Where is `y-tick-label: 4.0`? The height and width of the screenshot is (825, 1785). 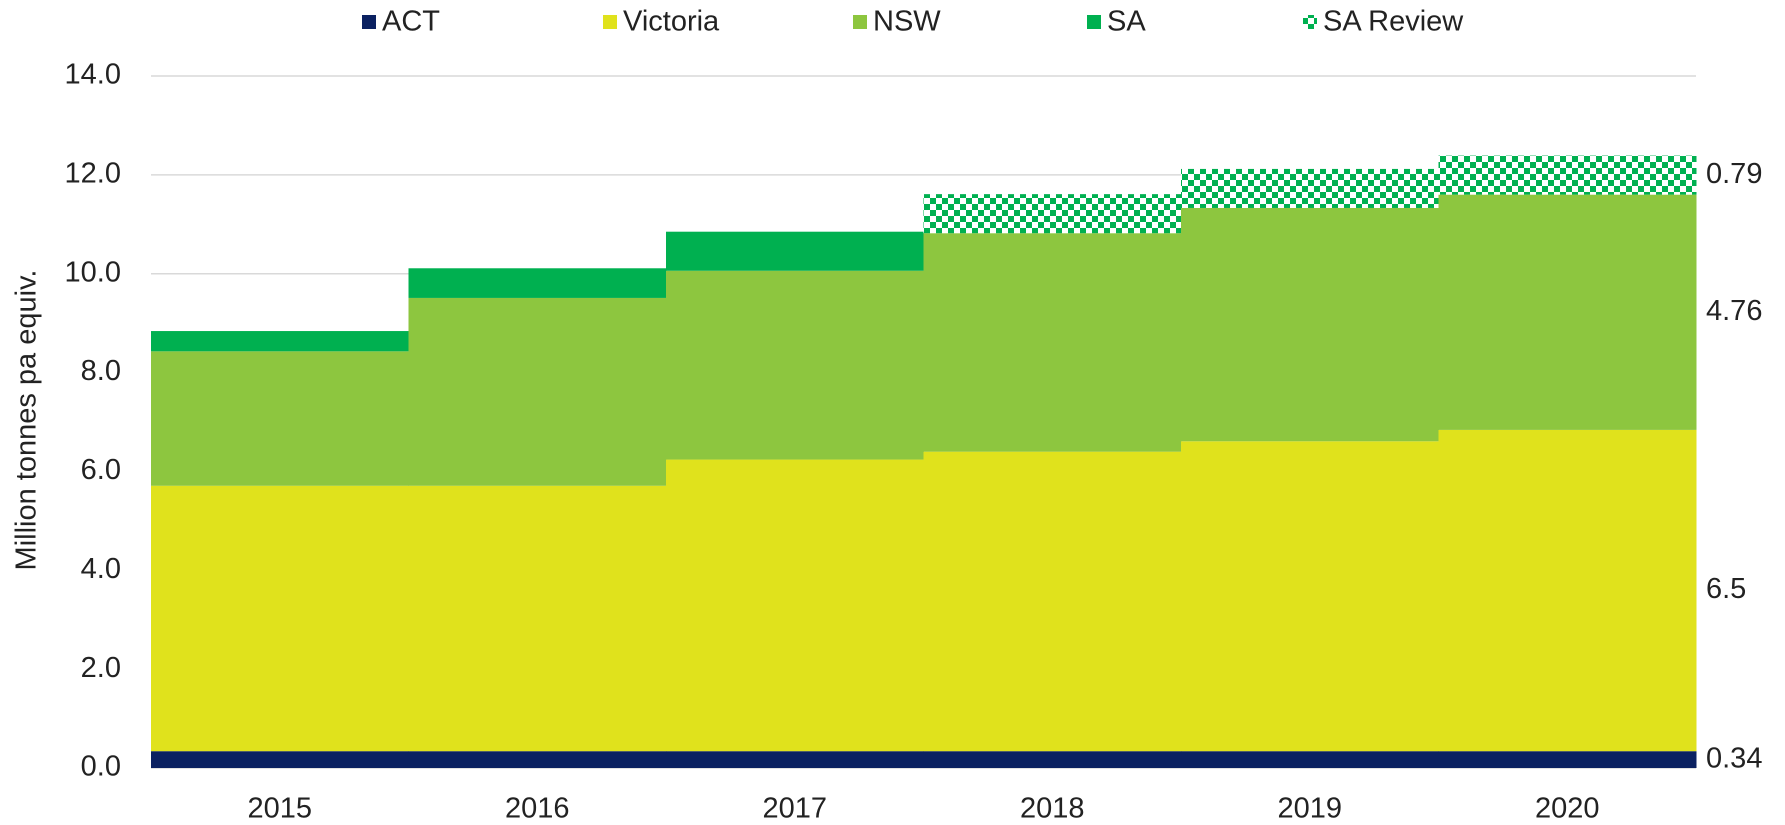 y-tick-label: 4.0 is located at coordinates (101, 569).